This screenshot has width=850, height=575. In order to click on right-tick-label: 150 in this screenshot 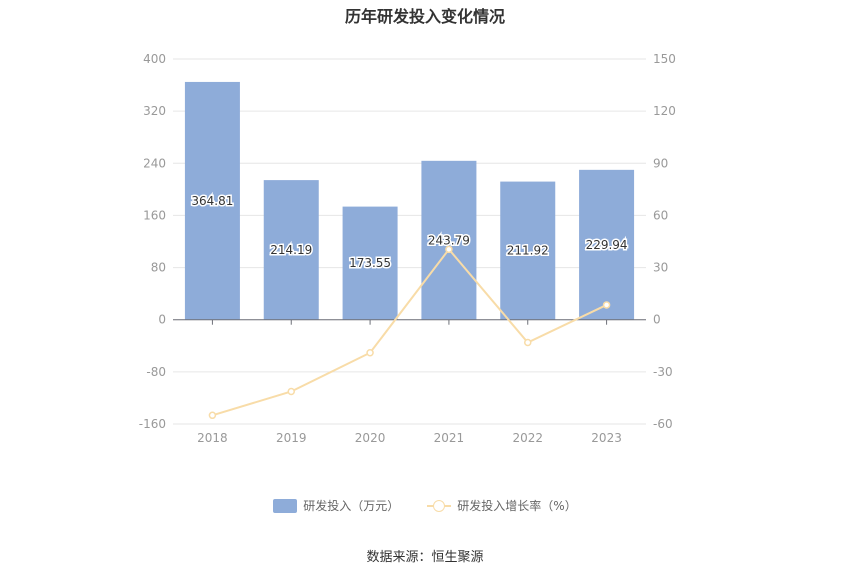, I will do `click(664, 59)`.